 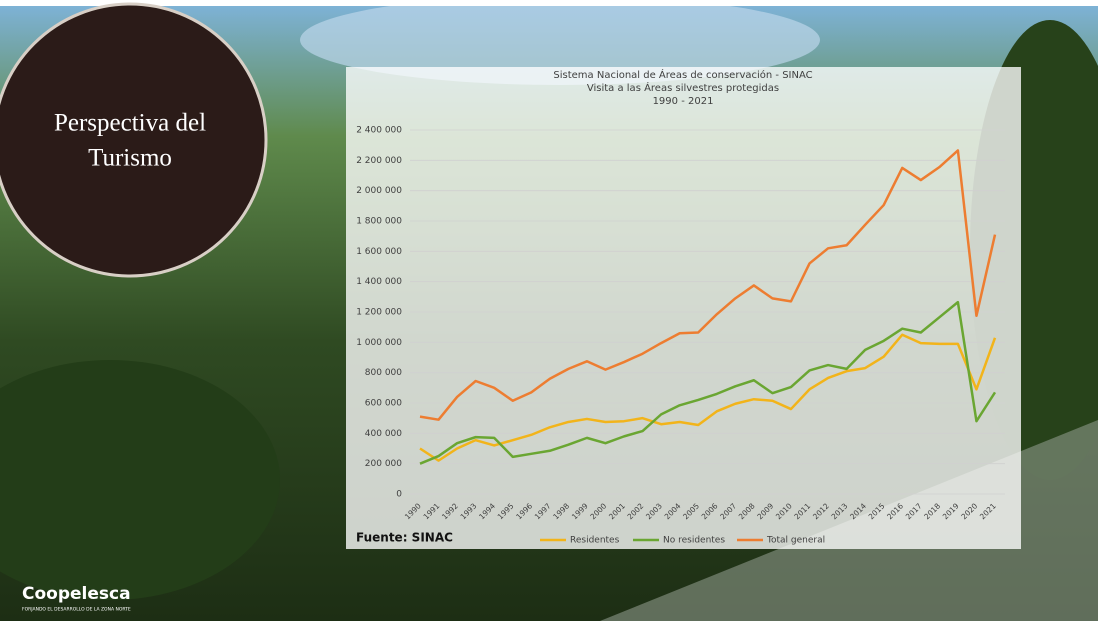 I want to click on chart-title: Visita a las Áreas silvestres protegidas, so click(x=683, y=87).